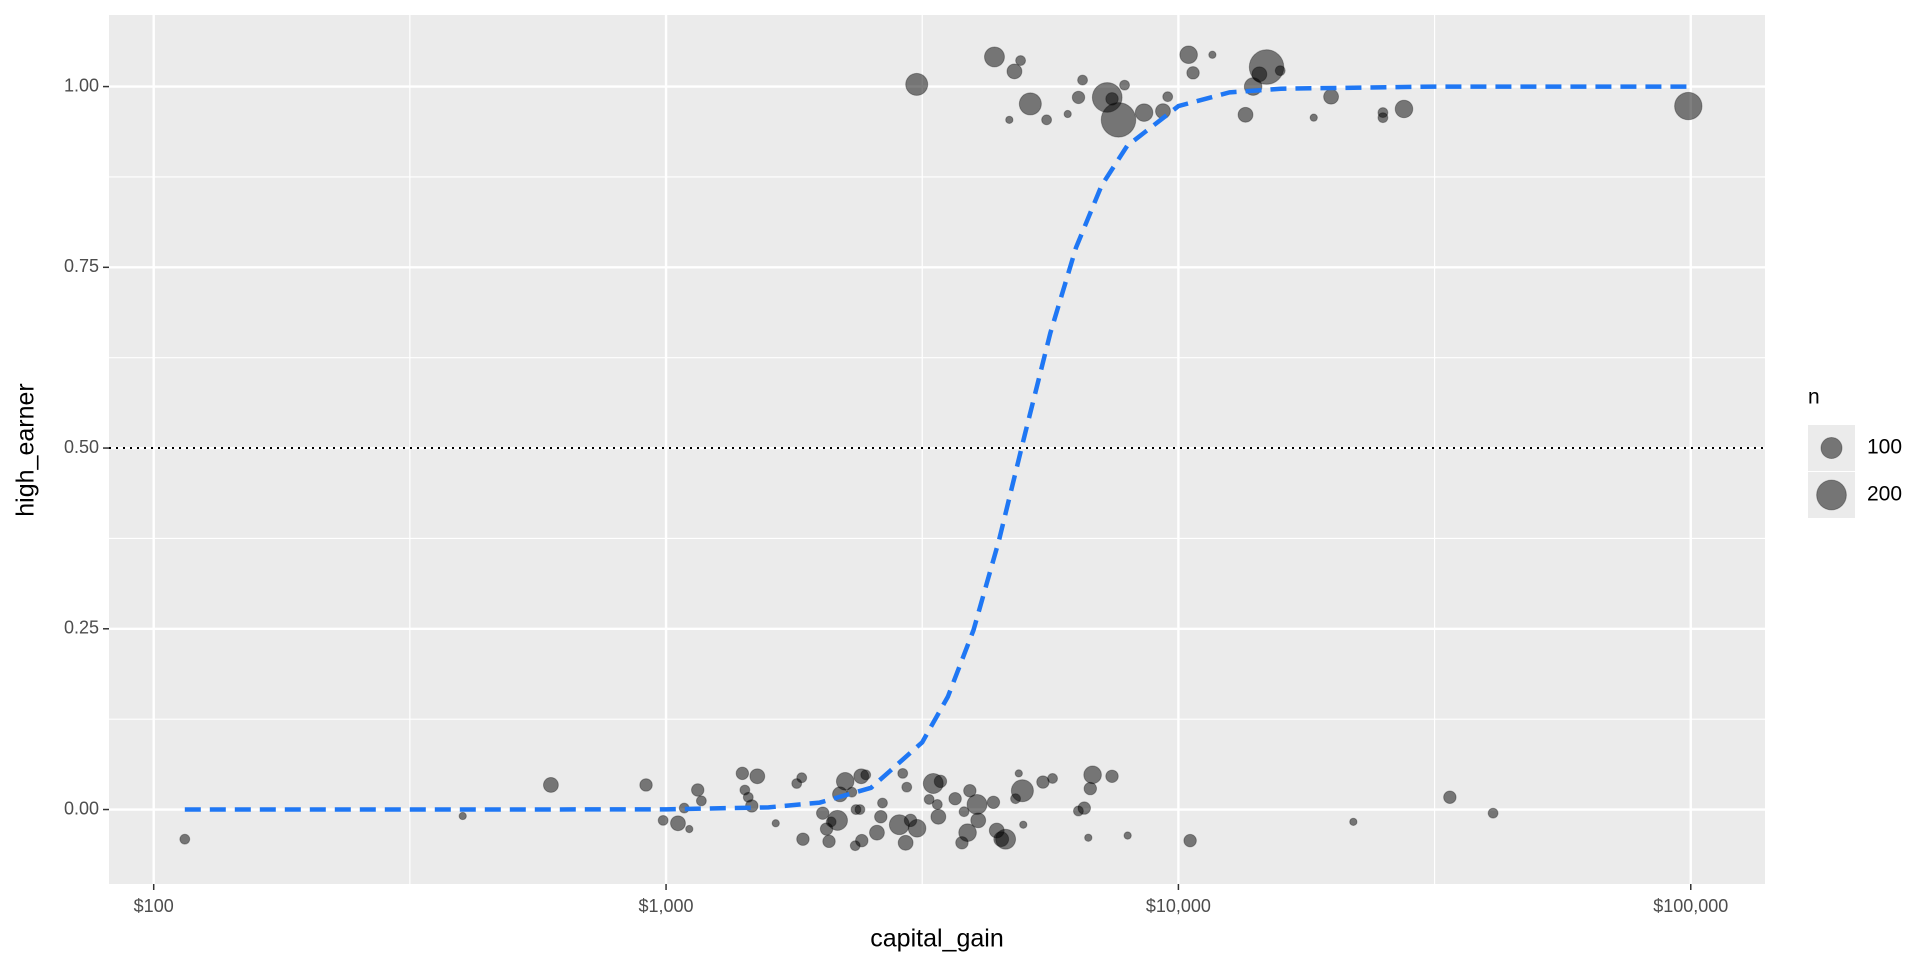  Describe the element at coordinates (1690, 906) in the screenshot. I see `x-tick-label: $100,000` at that location.